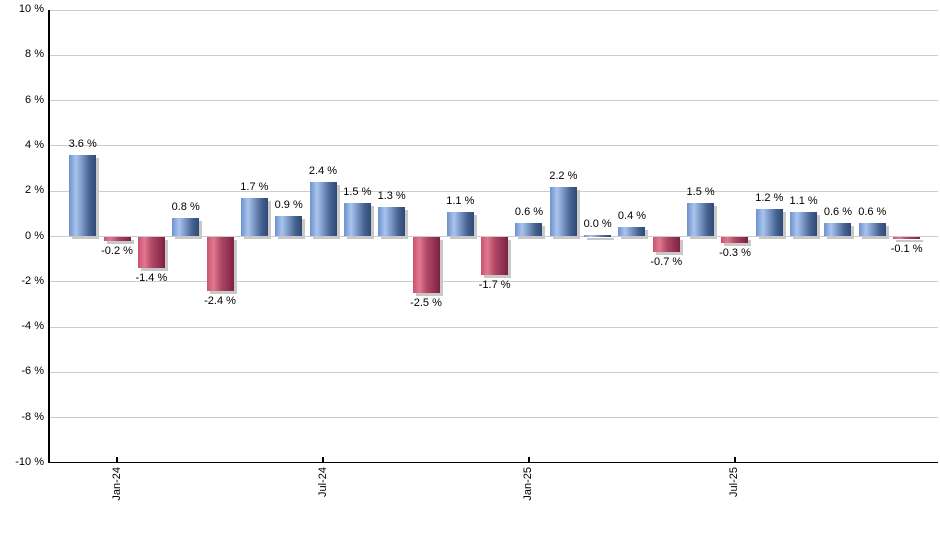 This screenshot has height=550, width=940. What do you see at coordinates (494, 285) in the screenshot?
I see `bar-value-label: -1.7 %` at bounding box center [494, 285].